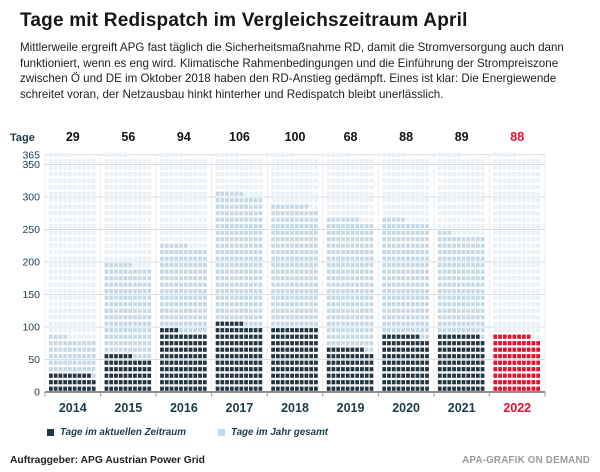 This screenshot has height=472, width=600. Describe the element at coordinates (405, 271) in the screenshot. I see `waffle-column-2020` at that location.